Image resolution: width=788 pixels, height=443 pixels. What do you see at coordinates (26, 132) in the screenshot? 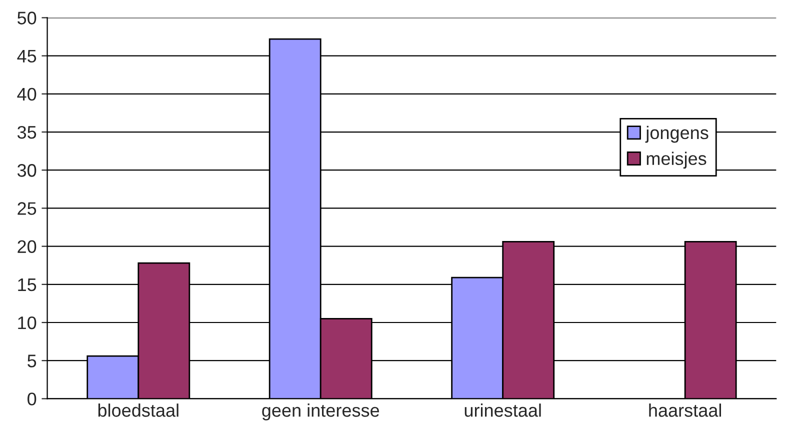
I see `y-tick-label: 35` at bounding box center [26, 132].